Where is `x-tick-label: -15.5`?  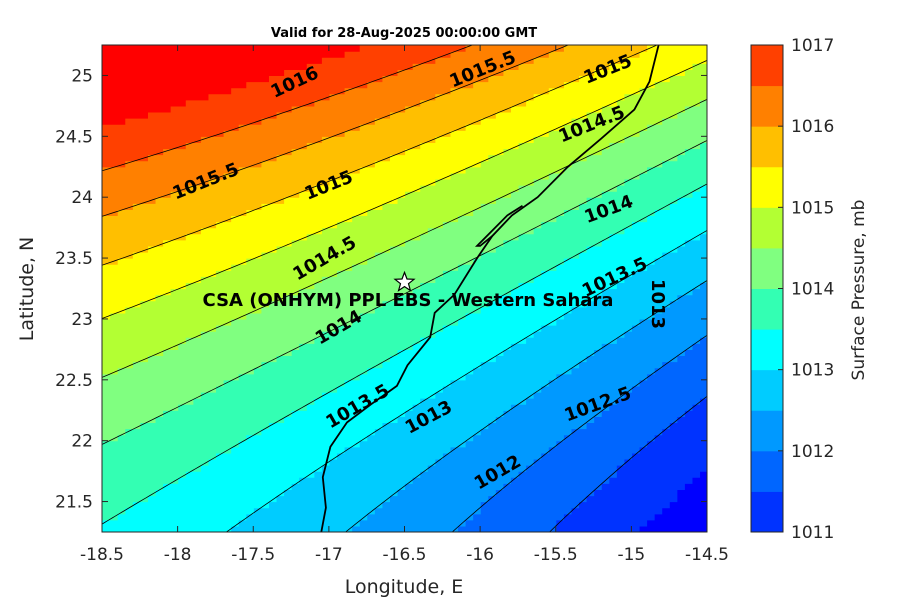
x-tick-label: -15.5 is located at coordinates (556, 555).